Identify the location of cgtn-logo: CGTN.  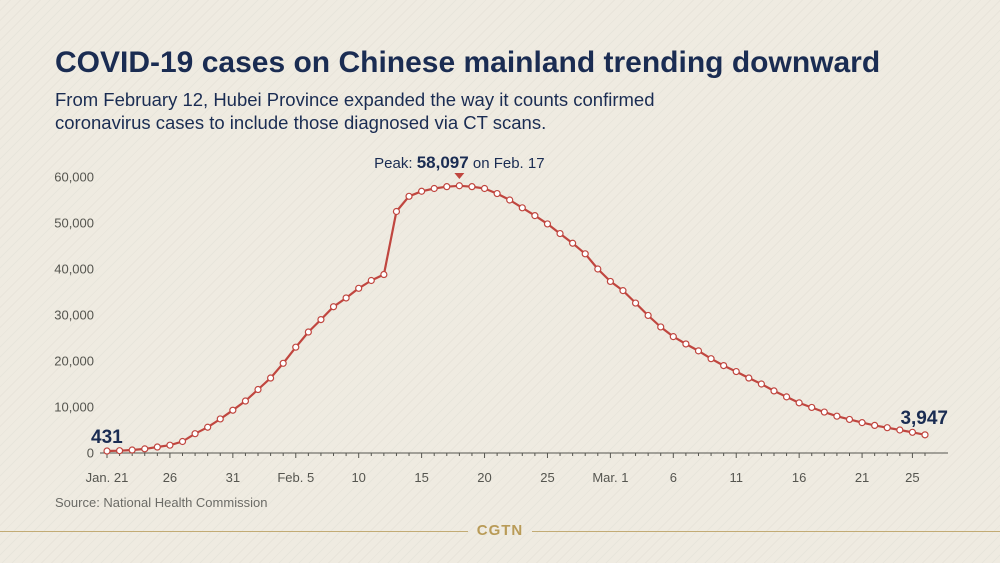
(500, 530).